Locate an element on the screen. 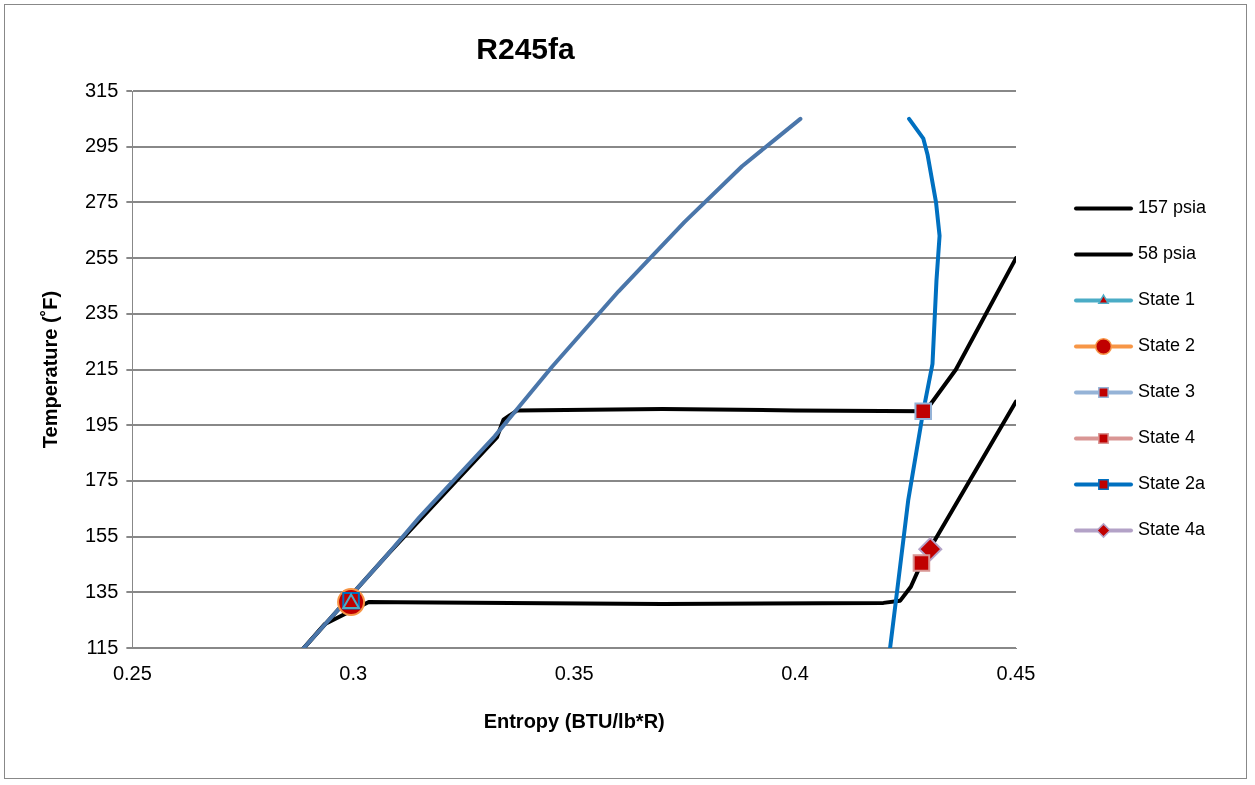  x-tick-label: 0.4 is located at coordinates (795, 672).